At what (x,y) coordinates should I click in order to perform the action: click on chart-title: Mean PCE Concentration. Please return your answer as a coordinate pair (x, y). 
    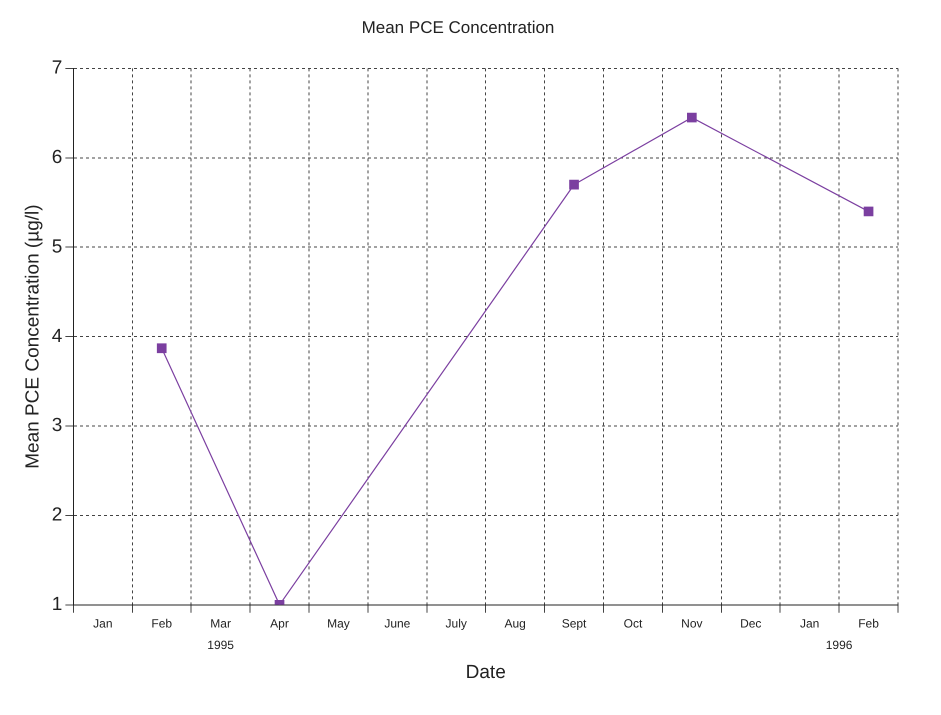
    Looking at the image, I should click on (458, 27).